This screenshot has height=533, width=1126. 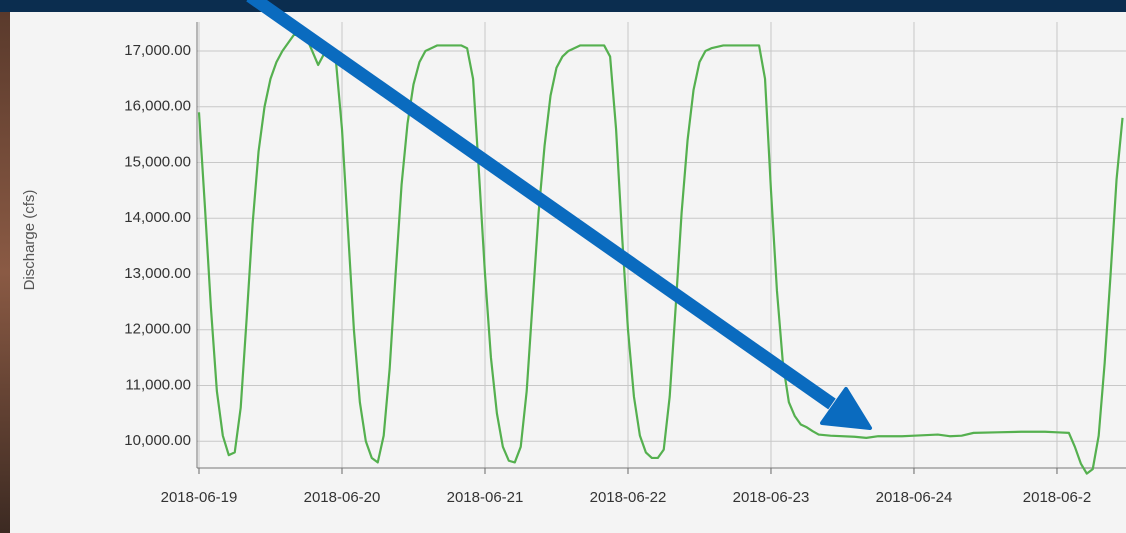 I want to click on x-tick-label: 2018-06-2, so click(x=1057, y=497).